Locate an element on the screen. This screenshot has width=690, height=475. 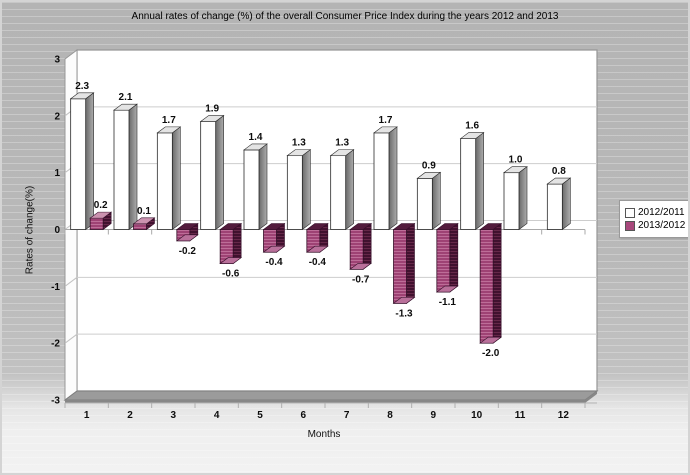
bar-2012-2011-month-3: 1.7 is located at coordinates (169, 173).